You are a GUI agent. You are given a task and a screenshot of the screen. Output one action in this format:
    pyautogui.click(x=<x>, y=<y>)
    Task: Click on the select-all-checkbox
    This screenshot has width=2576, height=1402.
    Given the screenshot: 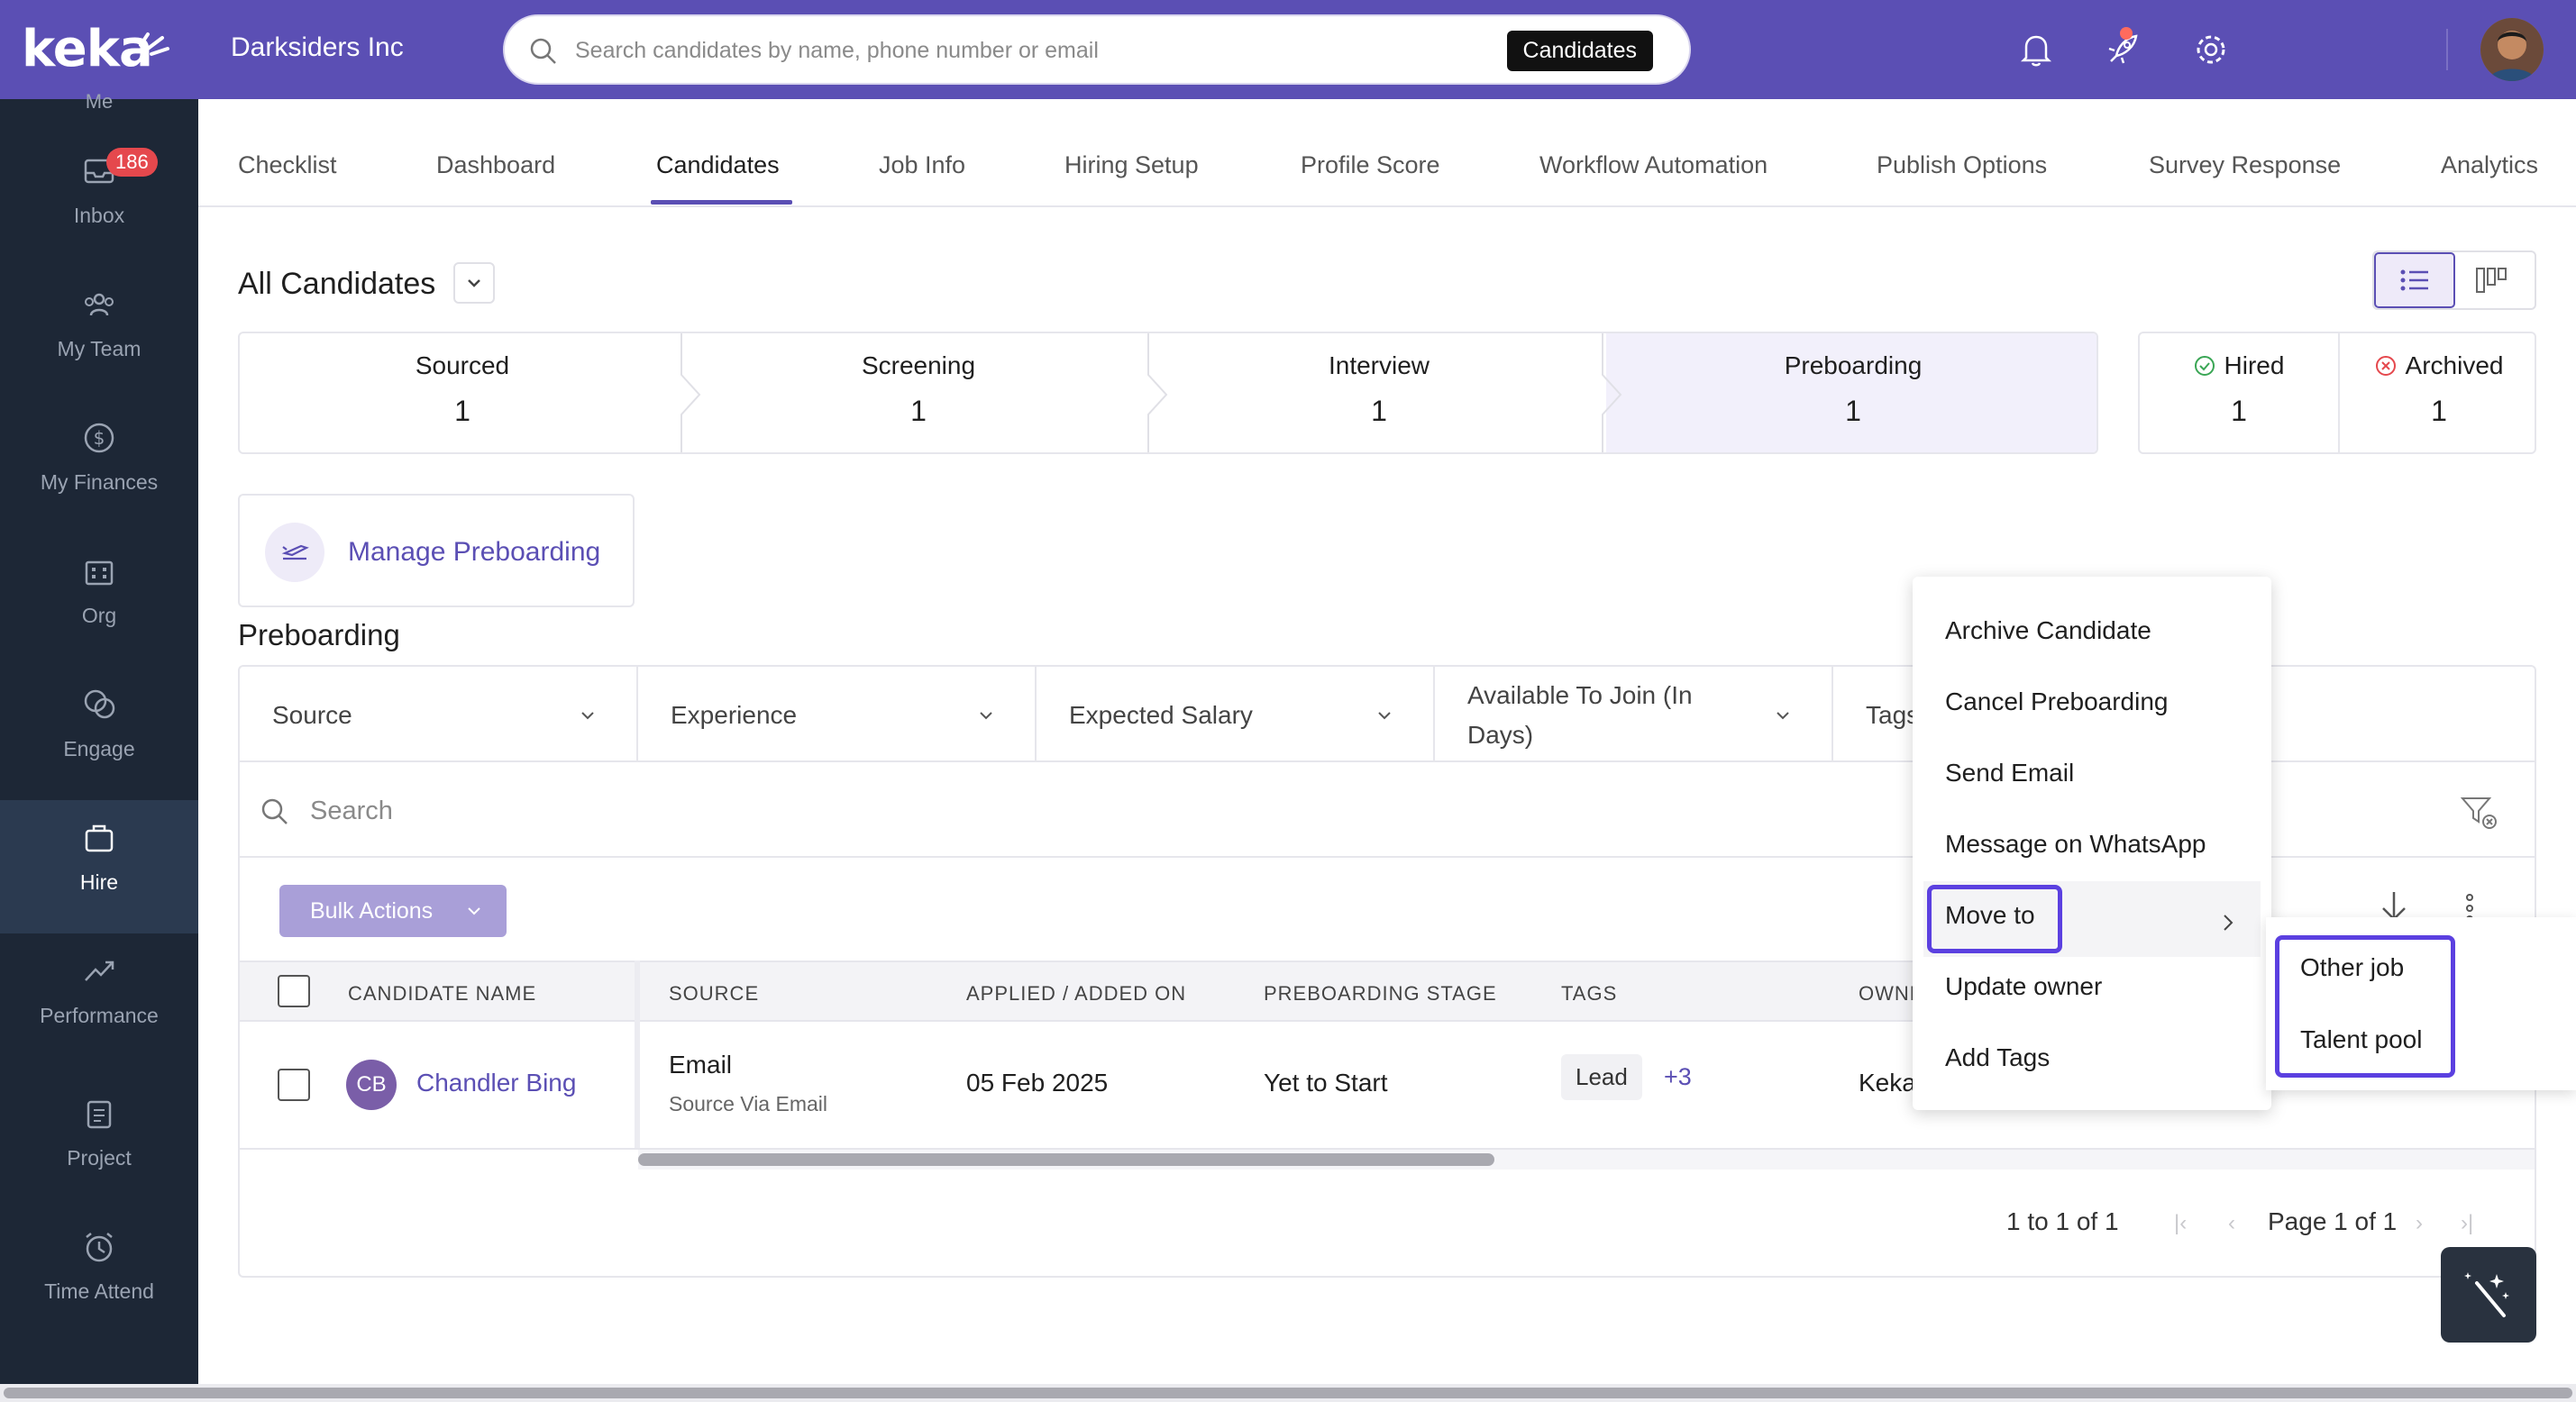 What is the action you would take?
    pyautogui.click(x=294, y=991)
    